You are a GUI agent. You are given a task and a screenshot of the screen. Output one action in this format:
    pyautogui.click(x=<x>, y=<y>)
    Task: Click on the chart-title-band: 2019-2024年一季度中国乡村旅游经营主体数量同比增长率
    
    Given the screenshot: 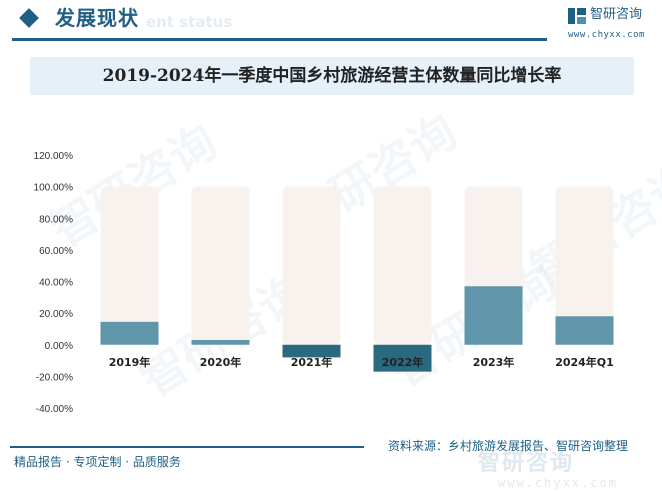 What is the action you would take?
    pyautogui.click(x=332, y=76)
    